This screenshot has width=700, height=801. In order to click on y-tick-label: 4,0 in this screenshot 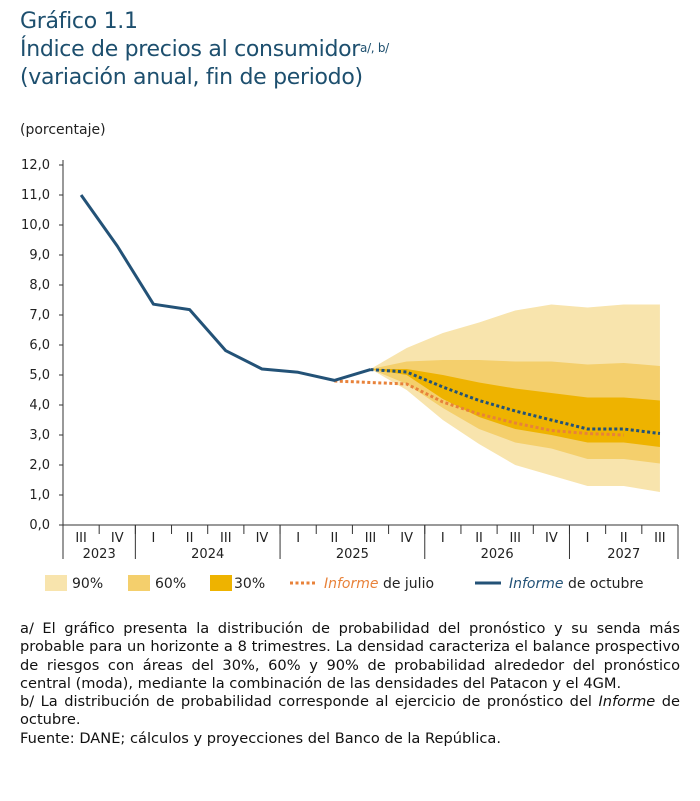, I will do `click(39, 405)`.